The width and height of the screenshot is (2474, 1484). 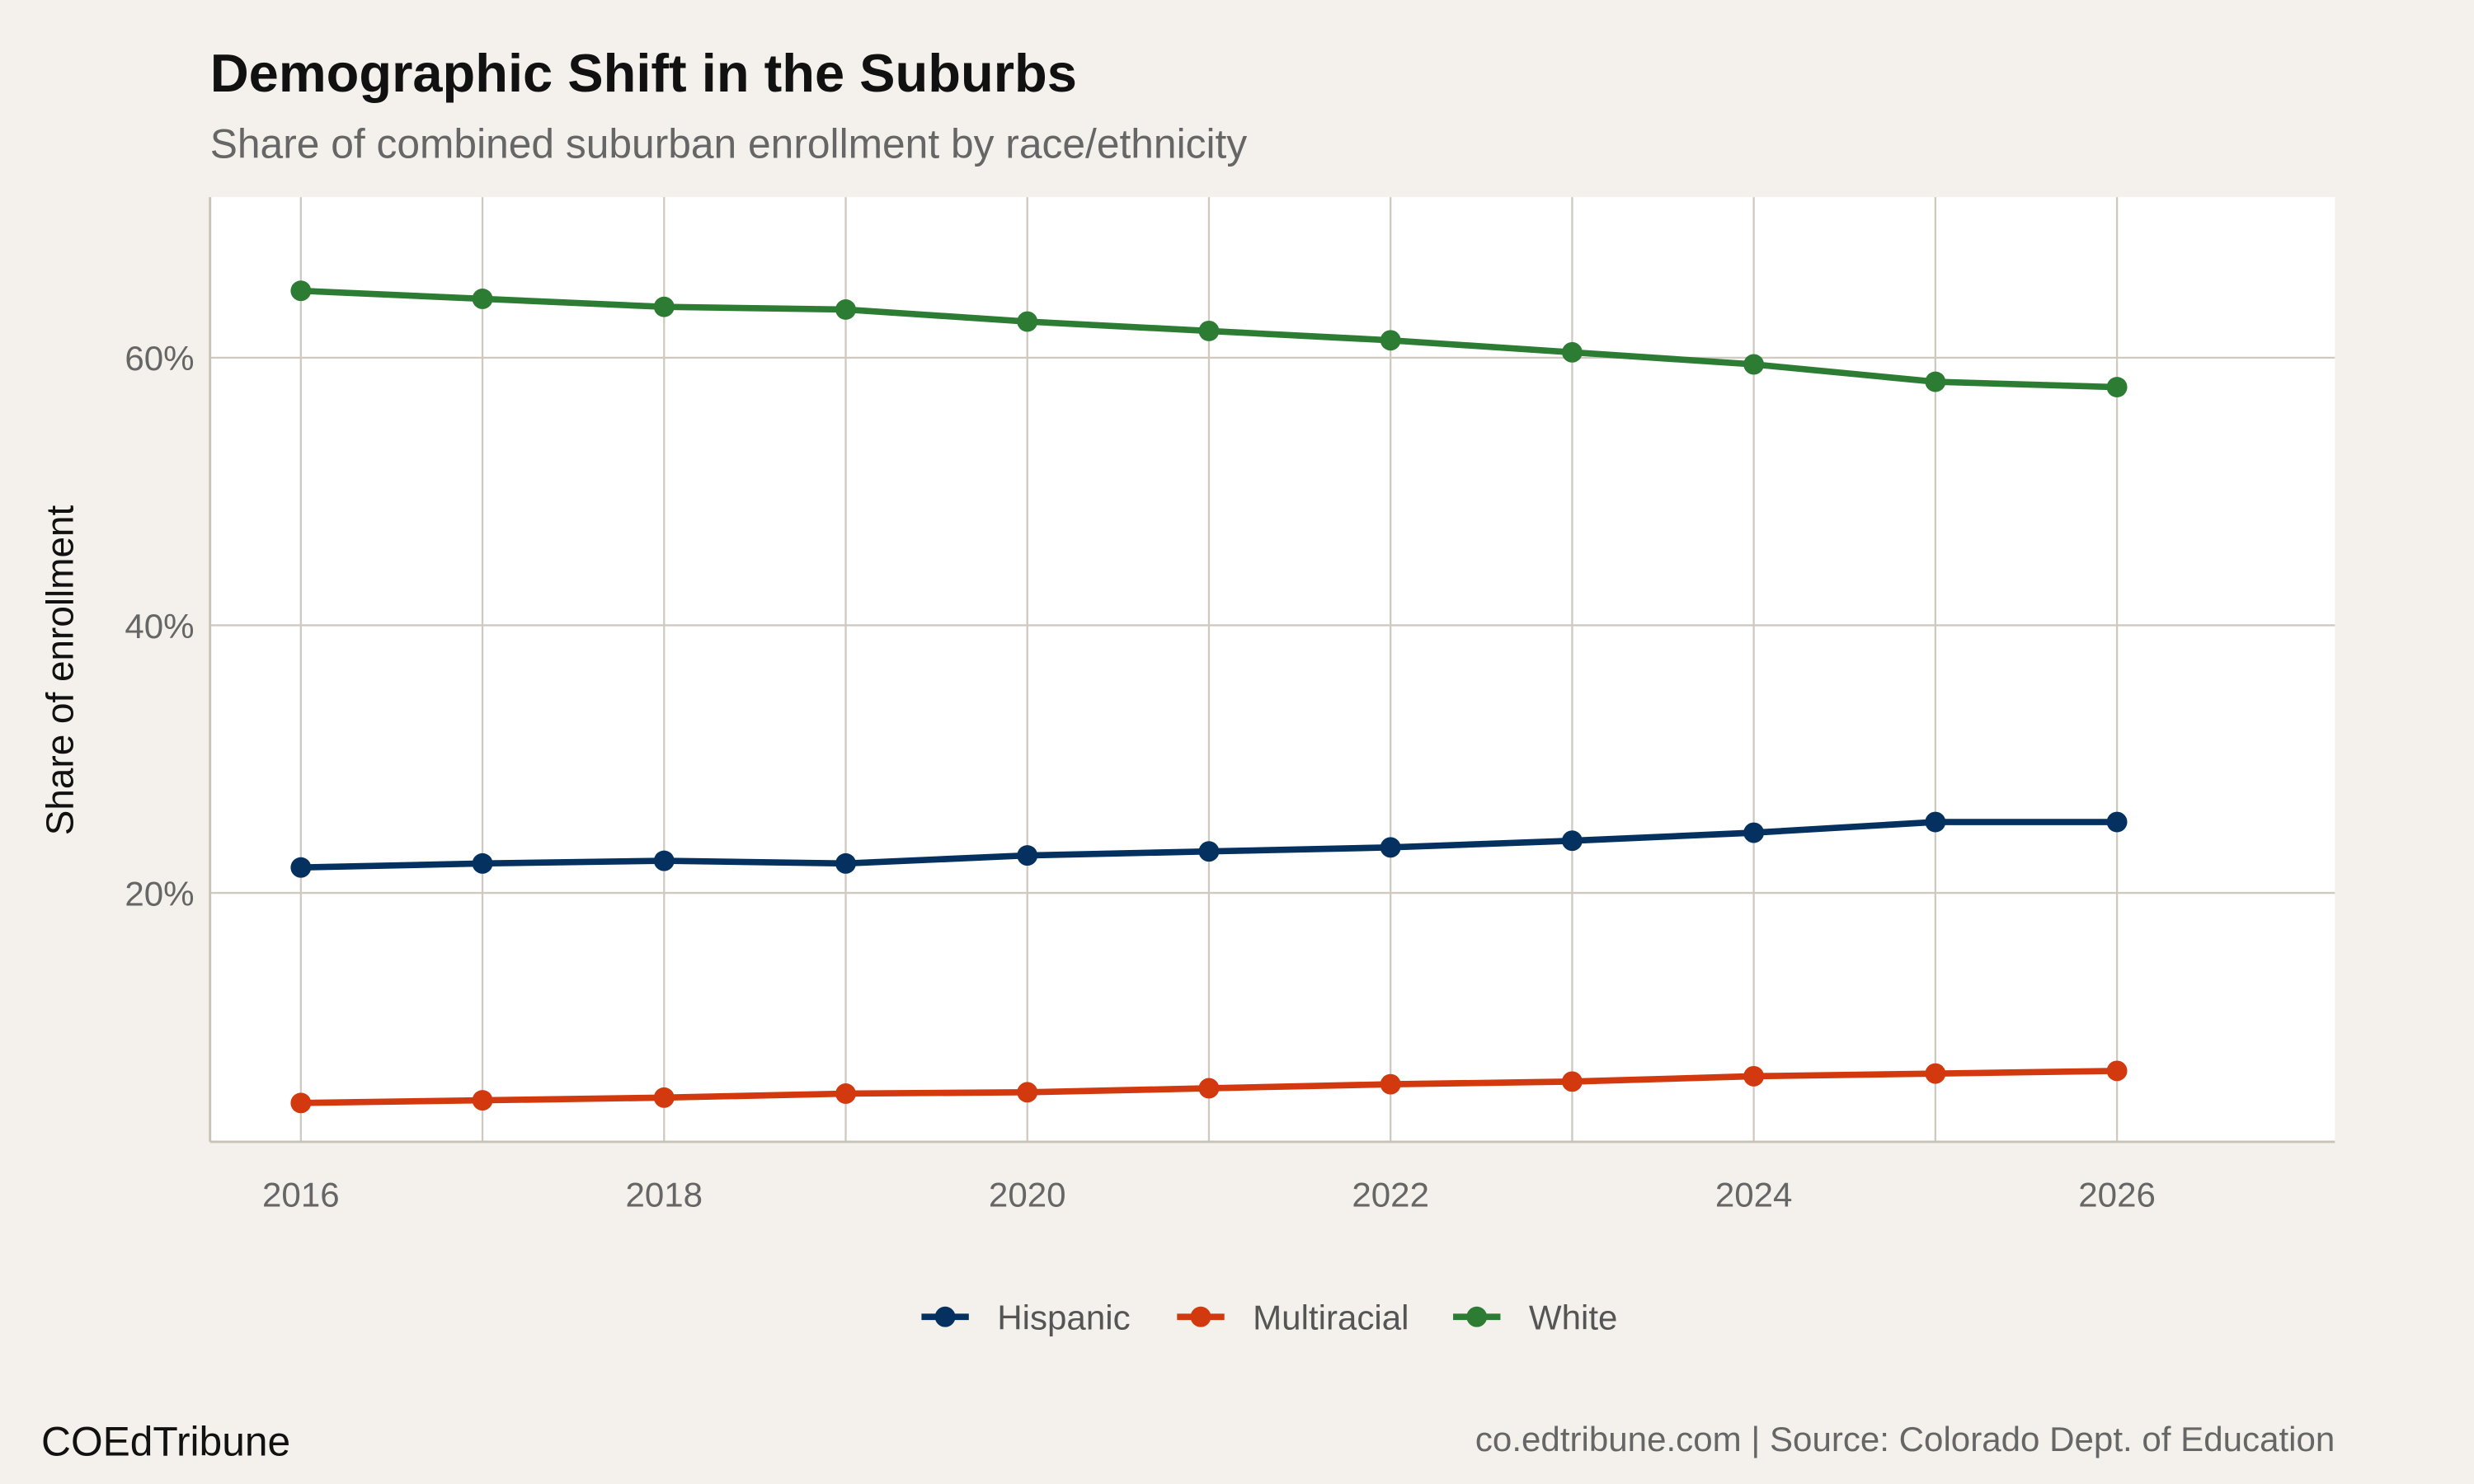 I want to click on brand-label: COEdTribune, so click(x=165, y=1442).